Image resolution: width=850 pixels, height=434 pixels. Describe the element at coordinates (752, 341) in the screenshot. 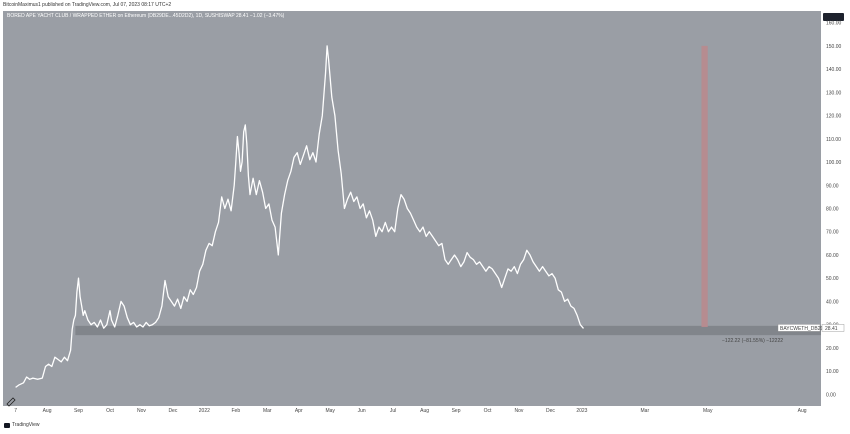

I see `measure-label: −122.22 (−81.55%) −12222` at that location.